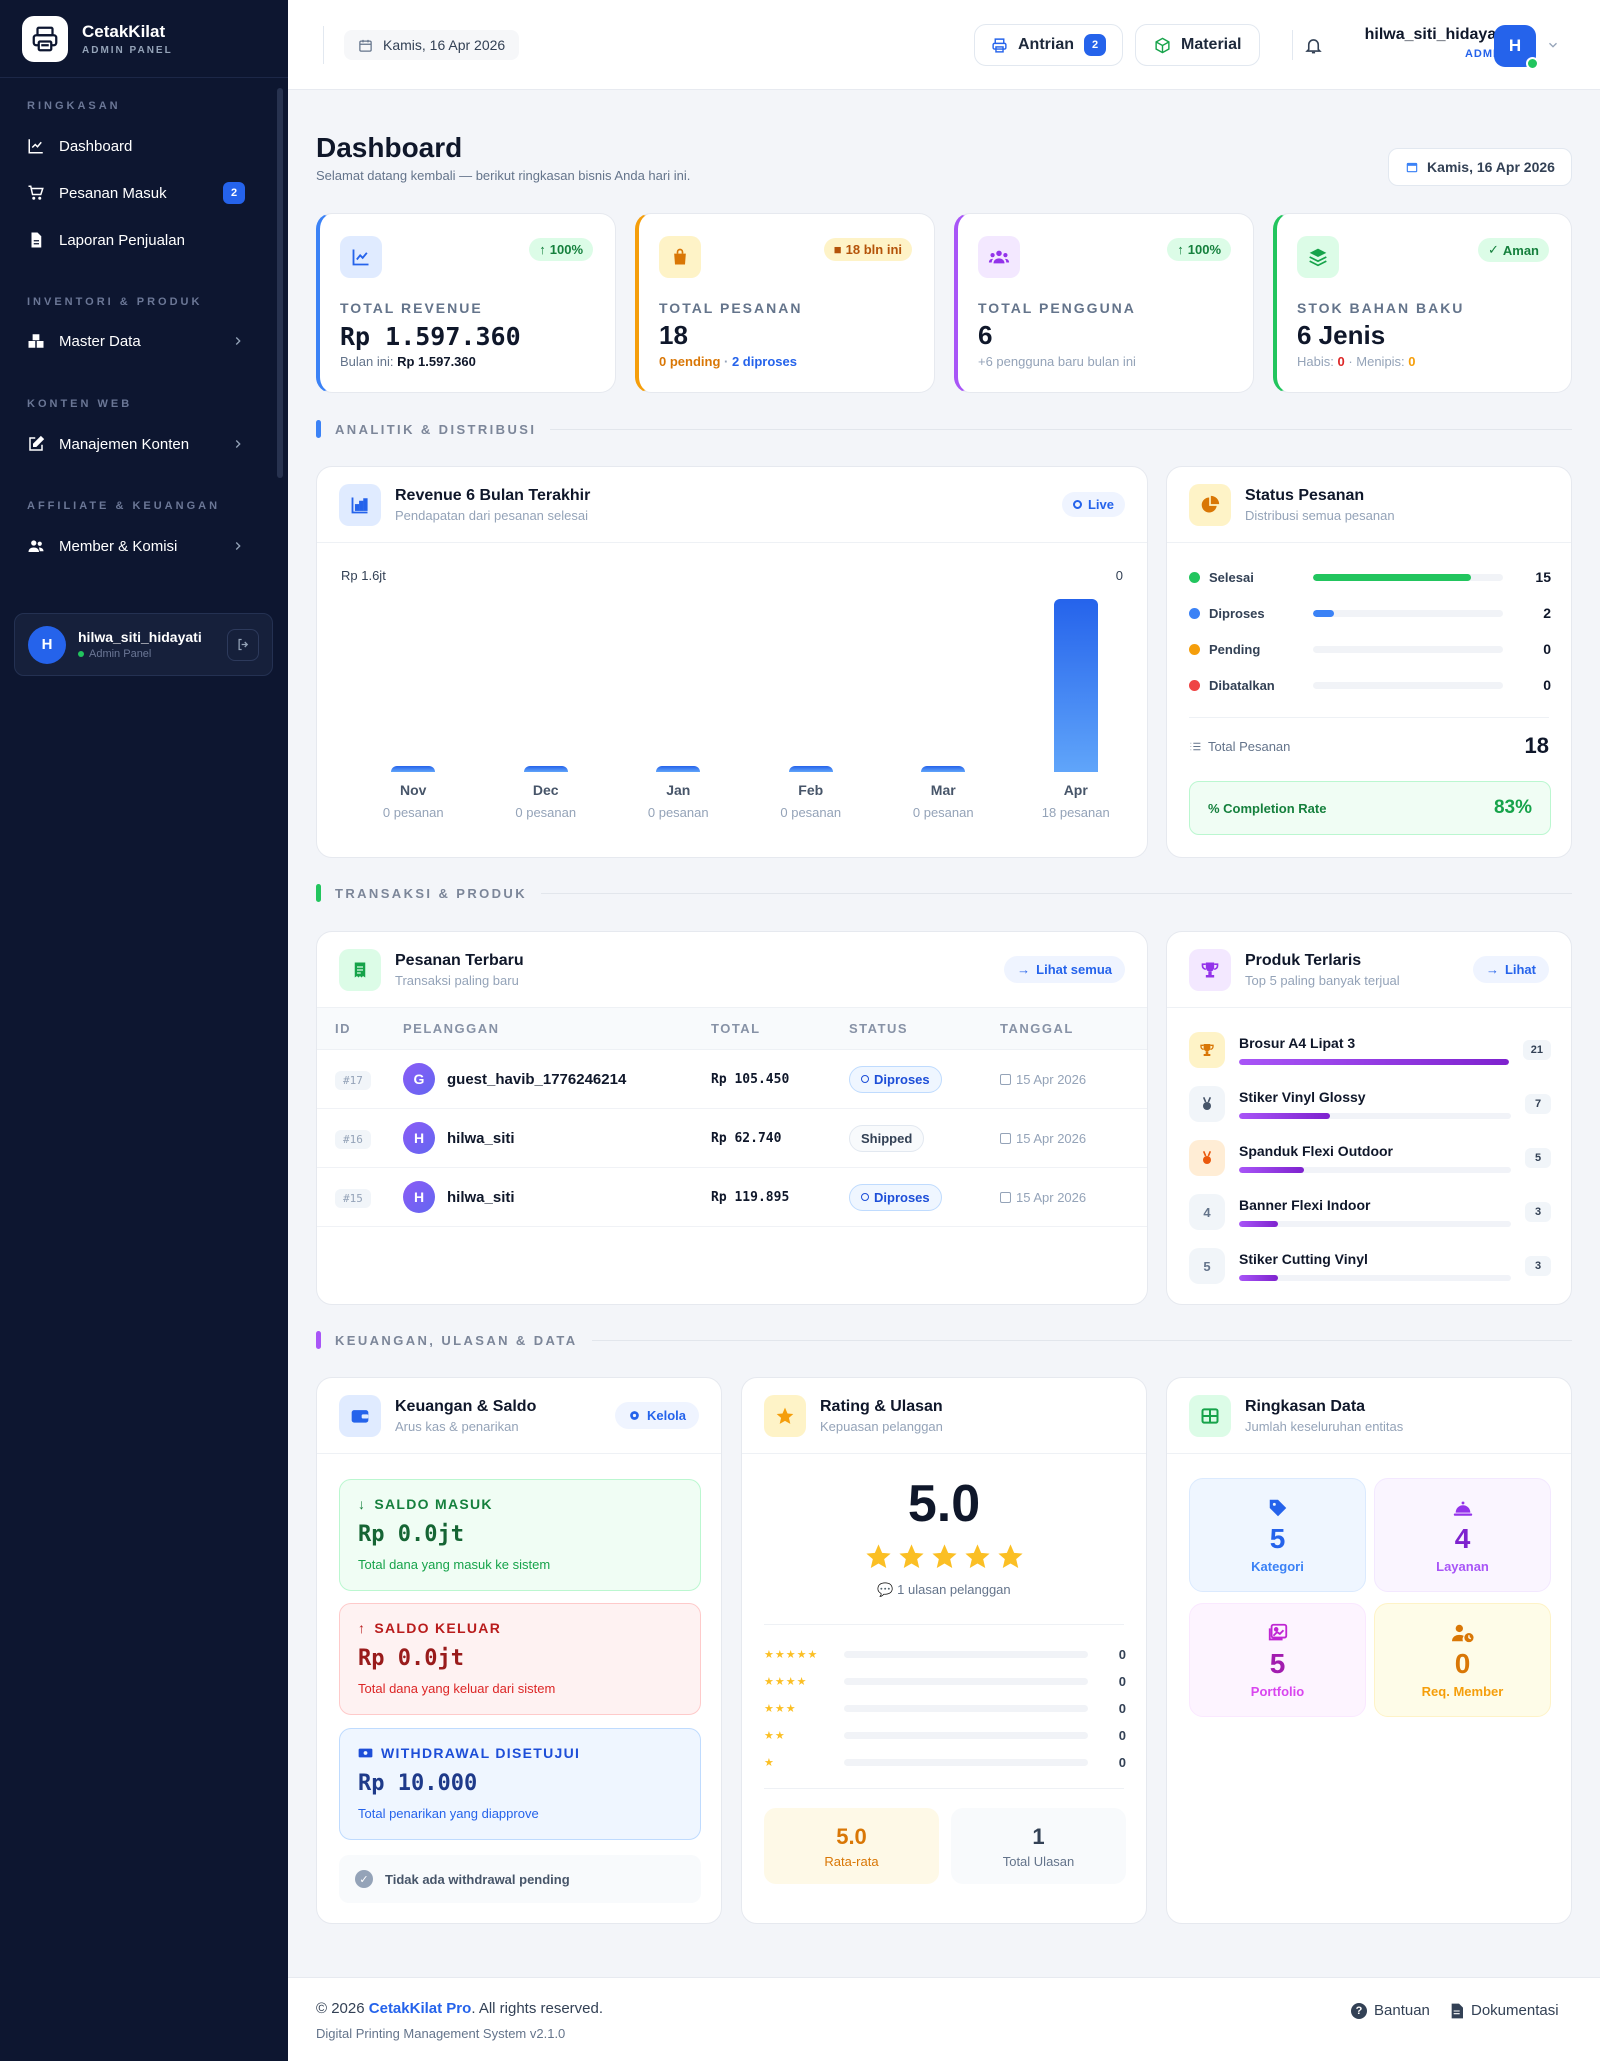 The image size is (1600, 2061). I want to click on customer-name: guest_havib_1776246214, so click(537, 1079).